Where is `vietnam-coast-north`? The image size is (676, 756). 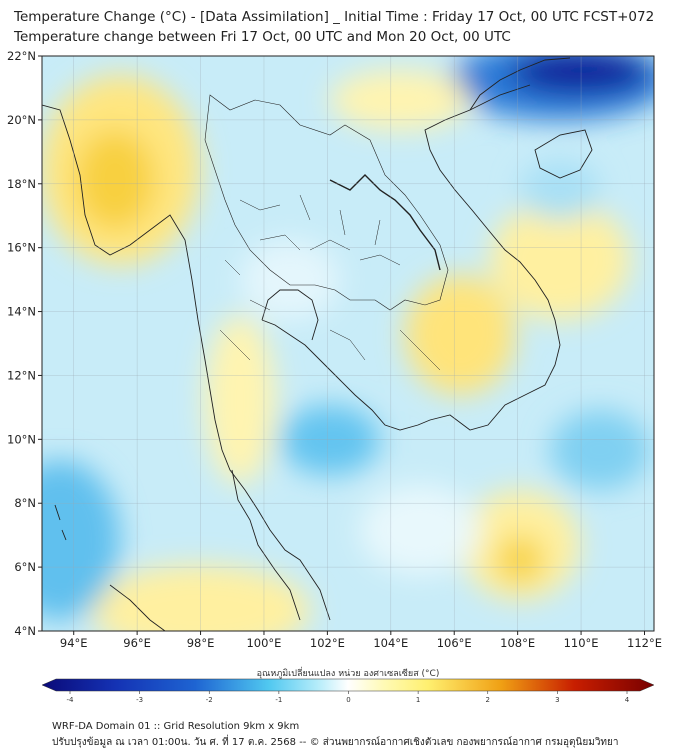
vietnam-coast-north is located at coordinates (520, 84).